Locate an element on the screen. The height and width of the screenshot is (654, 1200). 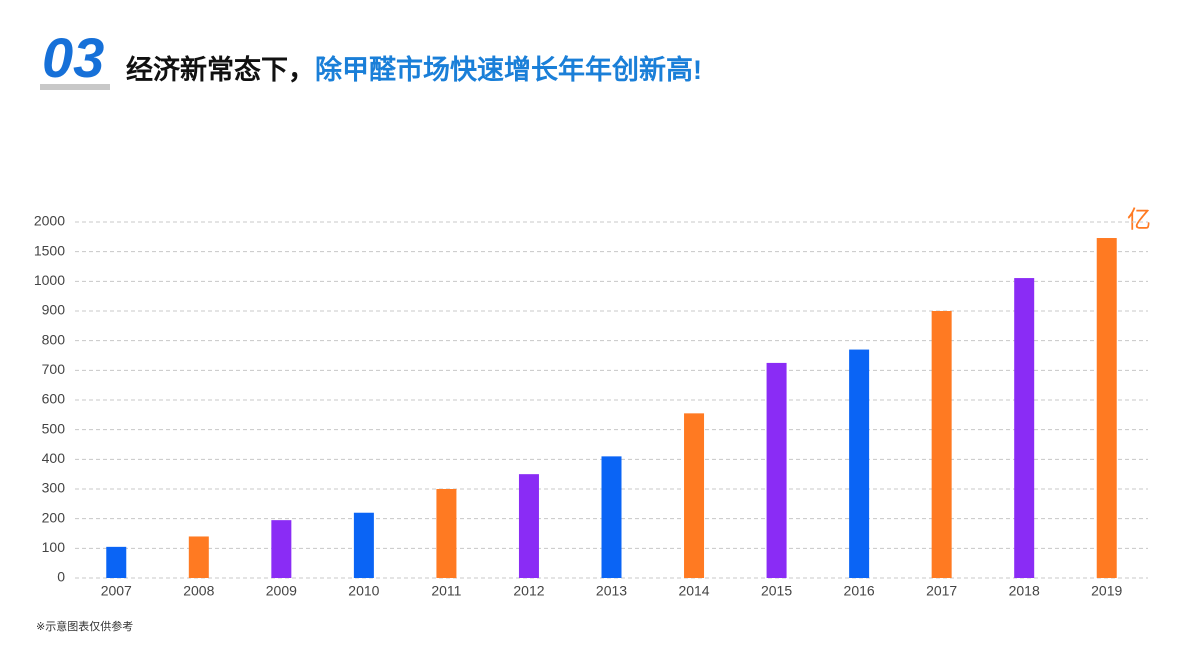
y-tick-label: 0 is located at coordinates (61, 577).